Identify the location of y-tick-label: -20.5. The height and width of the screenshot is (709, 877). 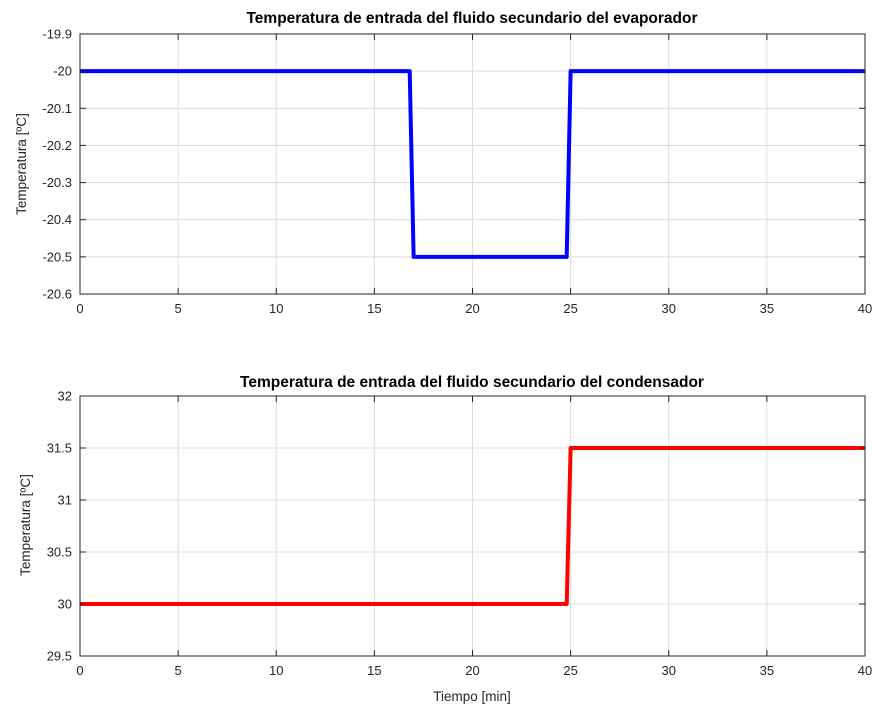
(57, 256).